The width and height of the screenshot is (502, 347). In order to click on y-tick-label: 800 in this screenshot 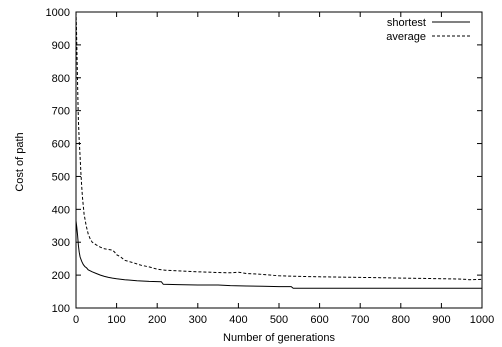, I will do `click(61, 79)`.